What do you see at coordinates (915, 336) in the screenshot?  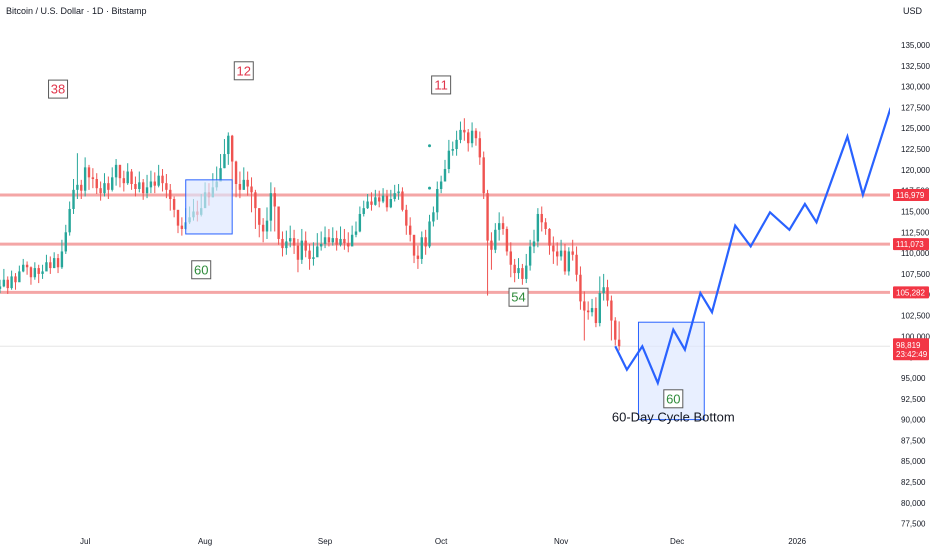 I see `price-tick-label: 100,000` at bounding box center [915, 336].